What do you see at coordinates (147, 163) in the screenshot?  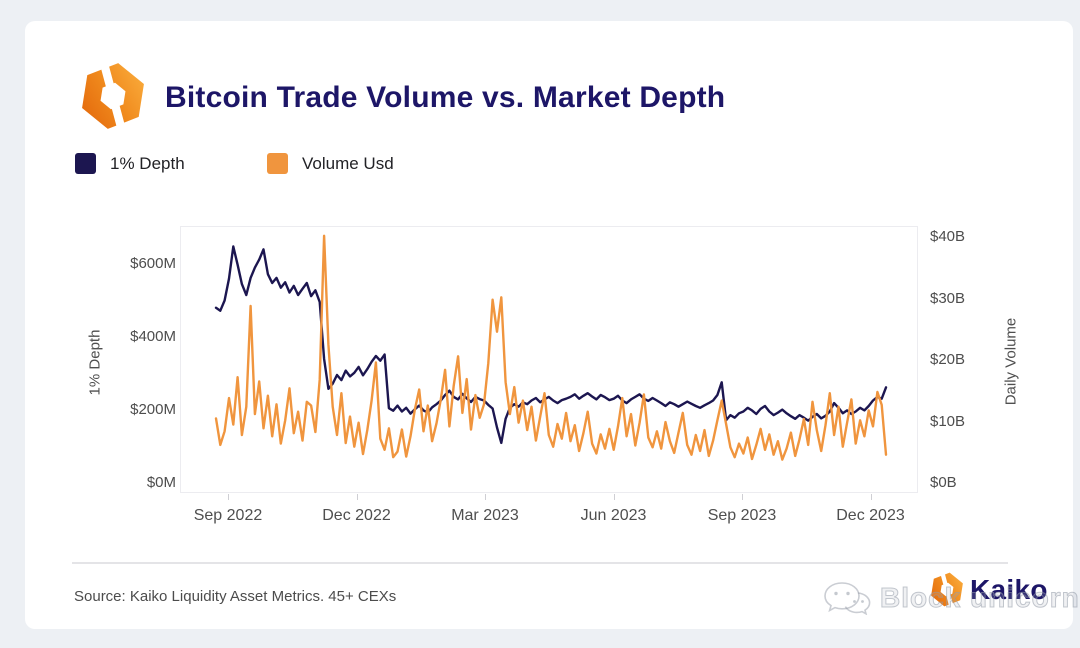 I see `depth-legend-label: 1% Depth` at bounding box center [147, 163].